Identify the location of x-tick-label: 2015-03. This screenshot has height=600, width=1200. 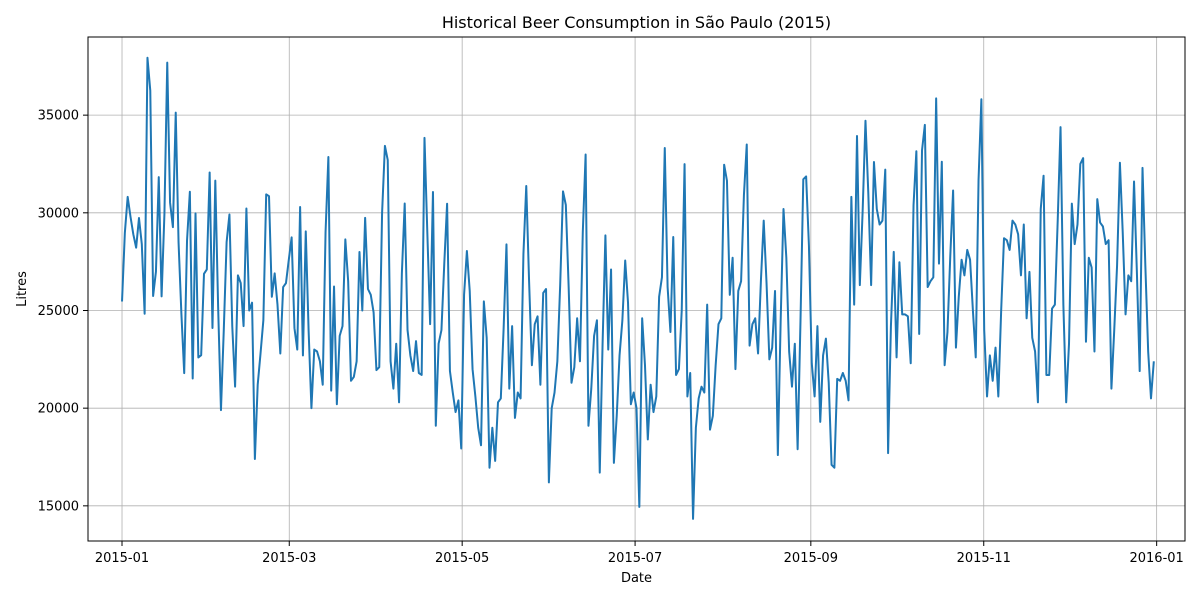
(289, 558).